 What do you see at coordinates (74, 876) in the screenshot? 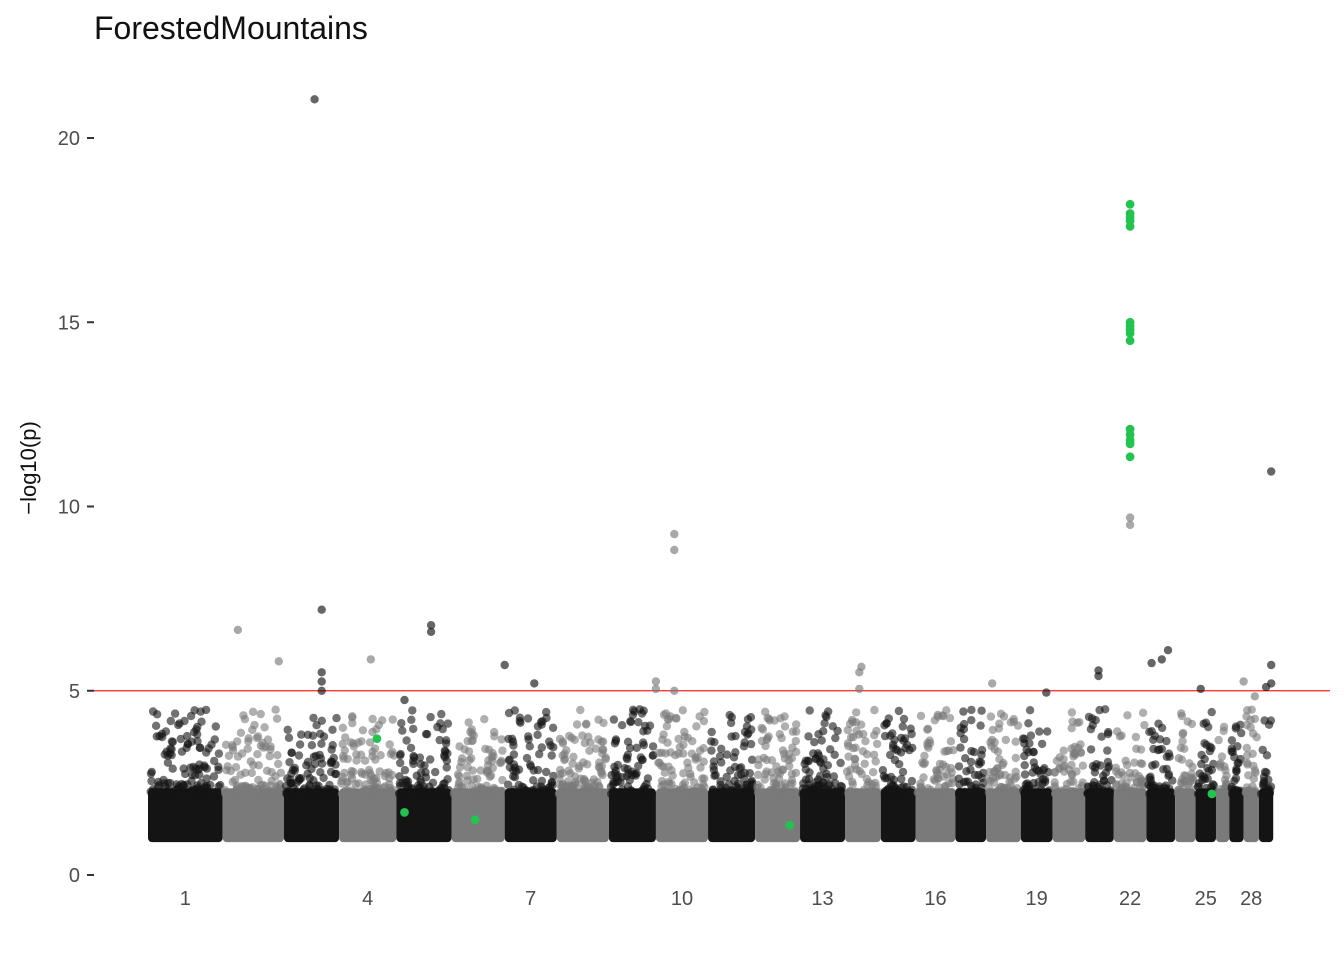
I see `y-tick-label: 0` at bounding box center [74, 876].